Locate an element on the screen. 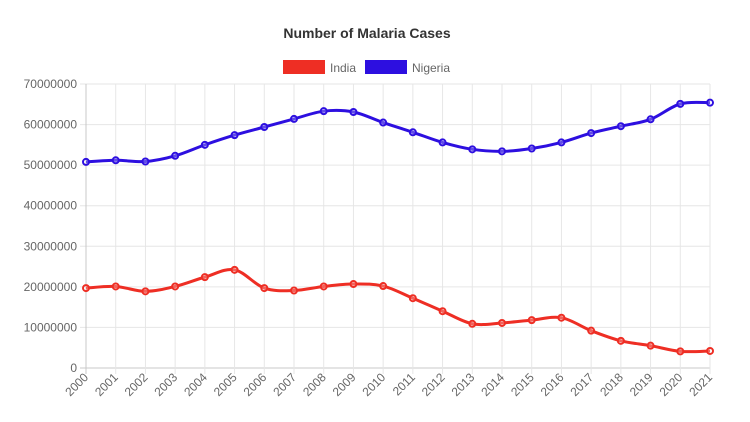 The image size is (750, 422). x-tick-label: 2010 is located at coordinates (373, 384).